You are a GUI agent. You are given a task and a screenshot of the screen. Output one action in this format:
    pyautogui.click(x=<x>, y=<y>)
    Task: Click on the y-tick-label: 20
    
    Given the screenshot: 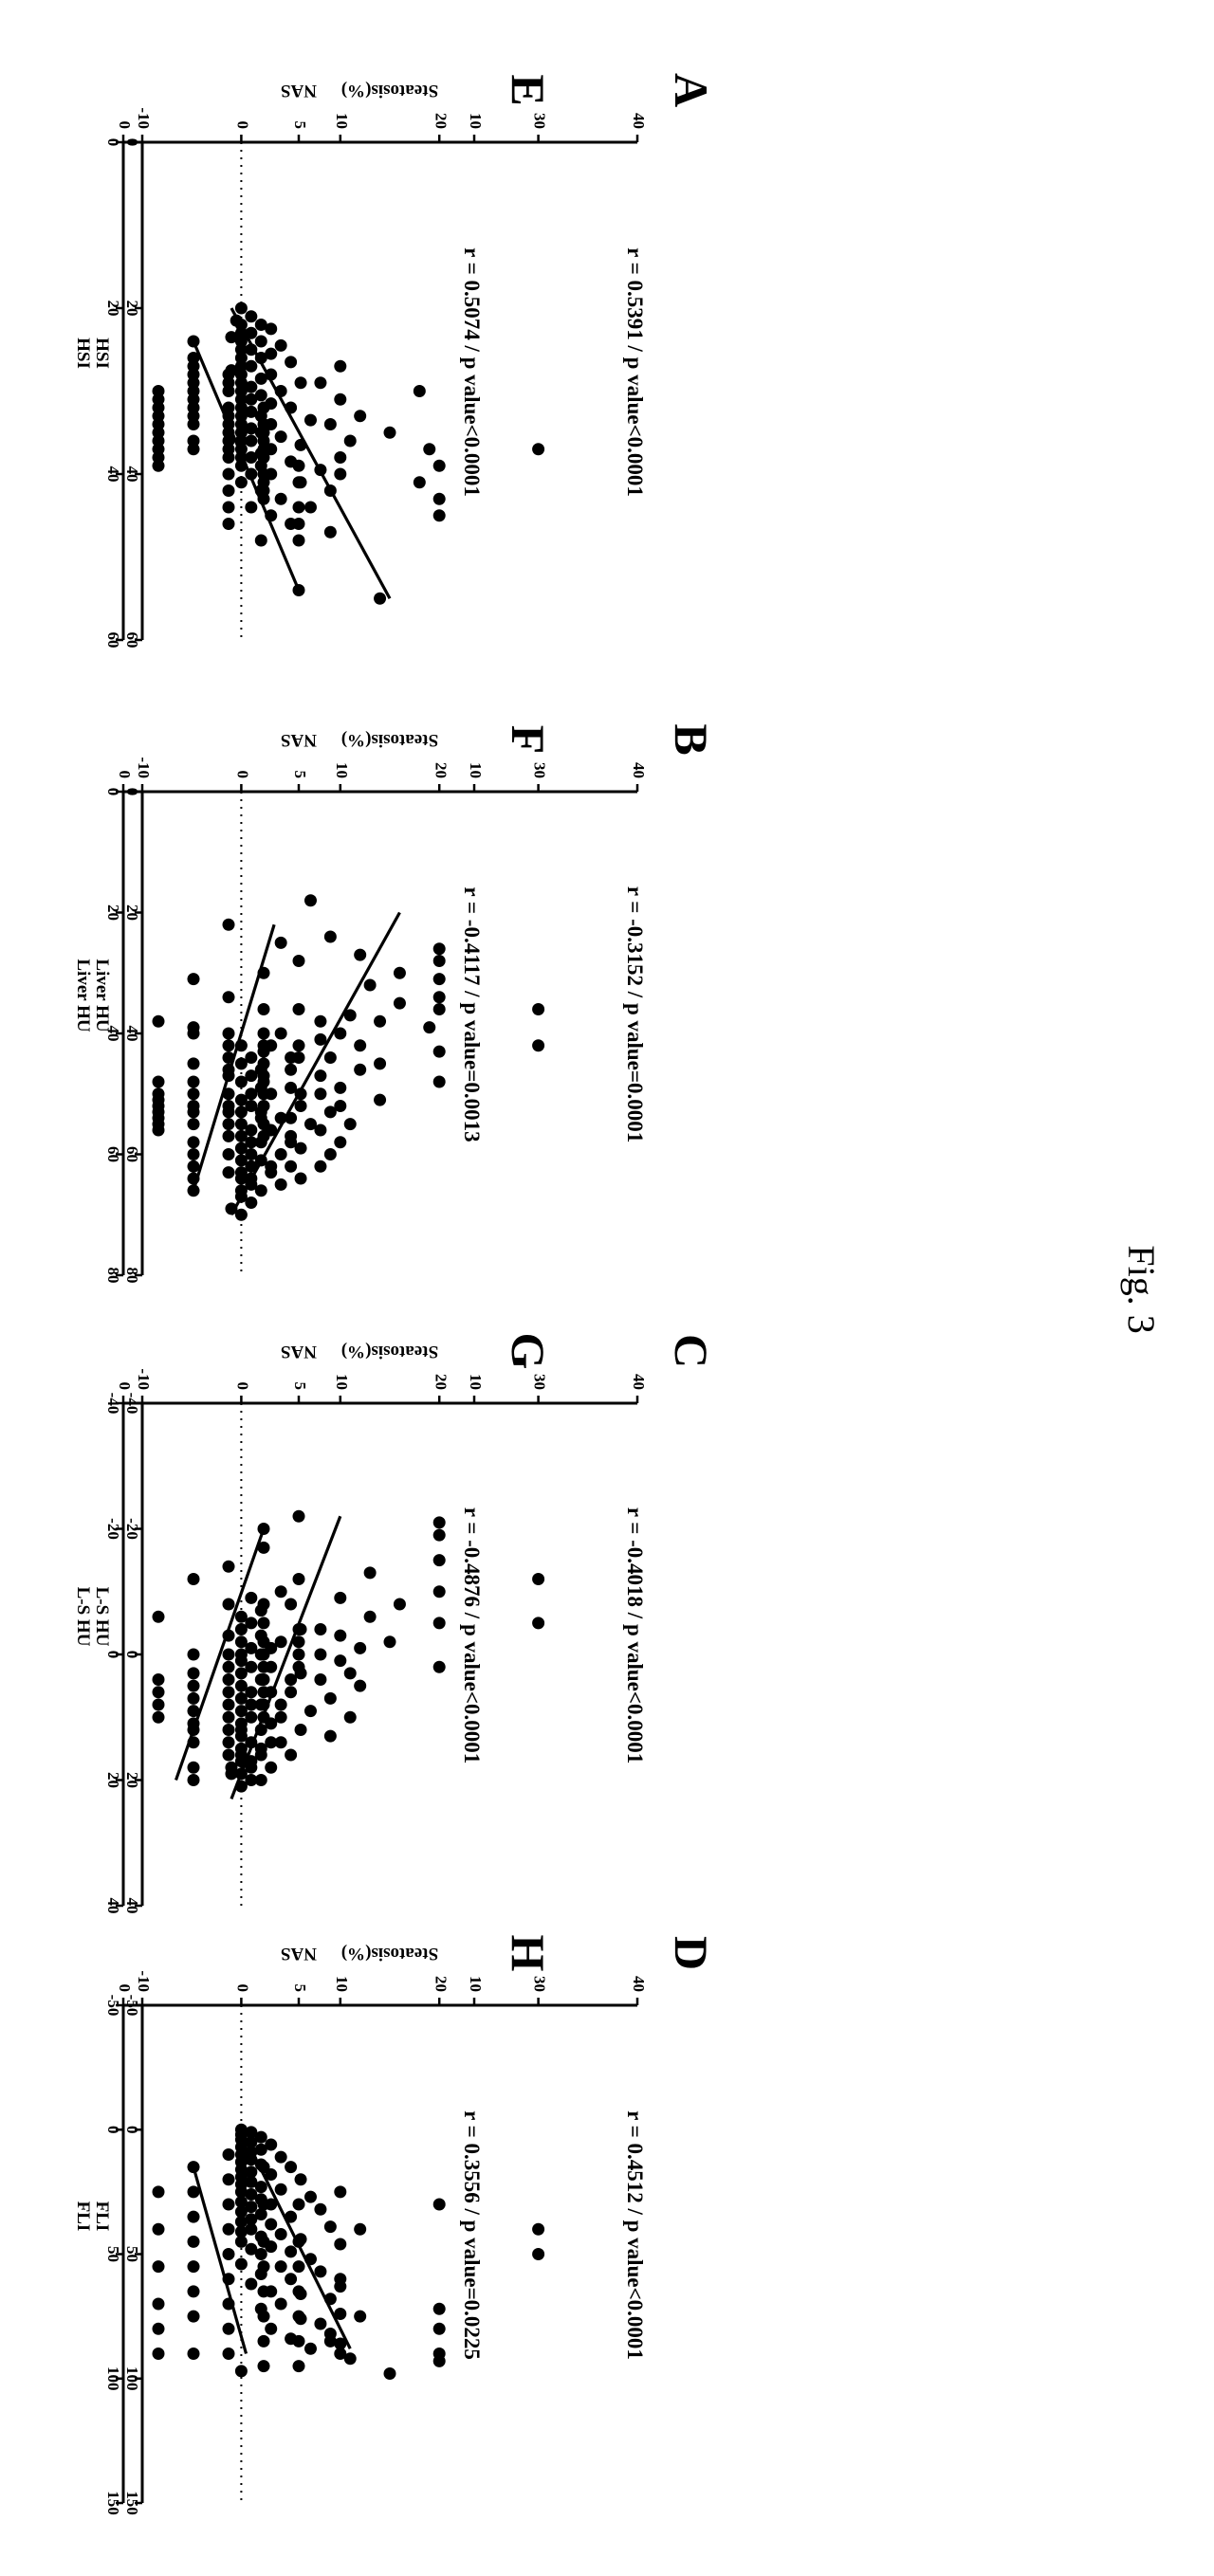 What is the action you would take?
    pyautogui.click(x=441, y=1382)
    